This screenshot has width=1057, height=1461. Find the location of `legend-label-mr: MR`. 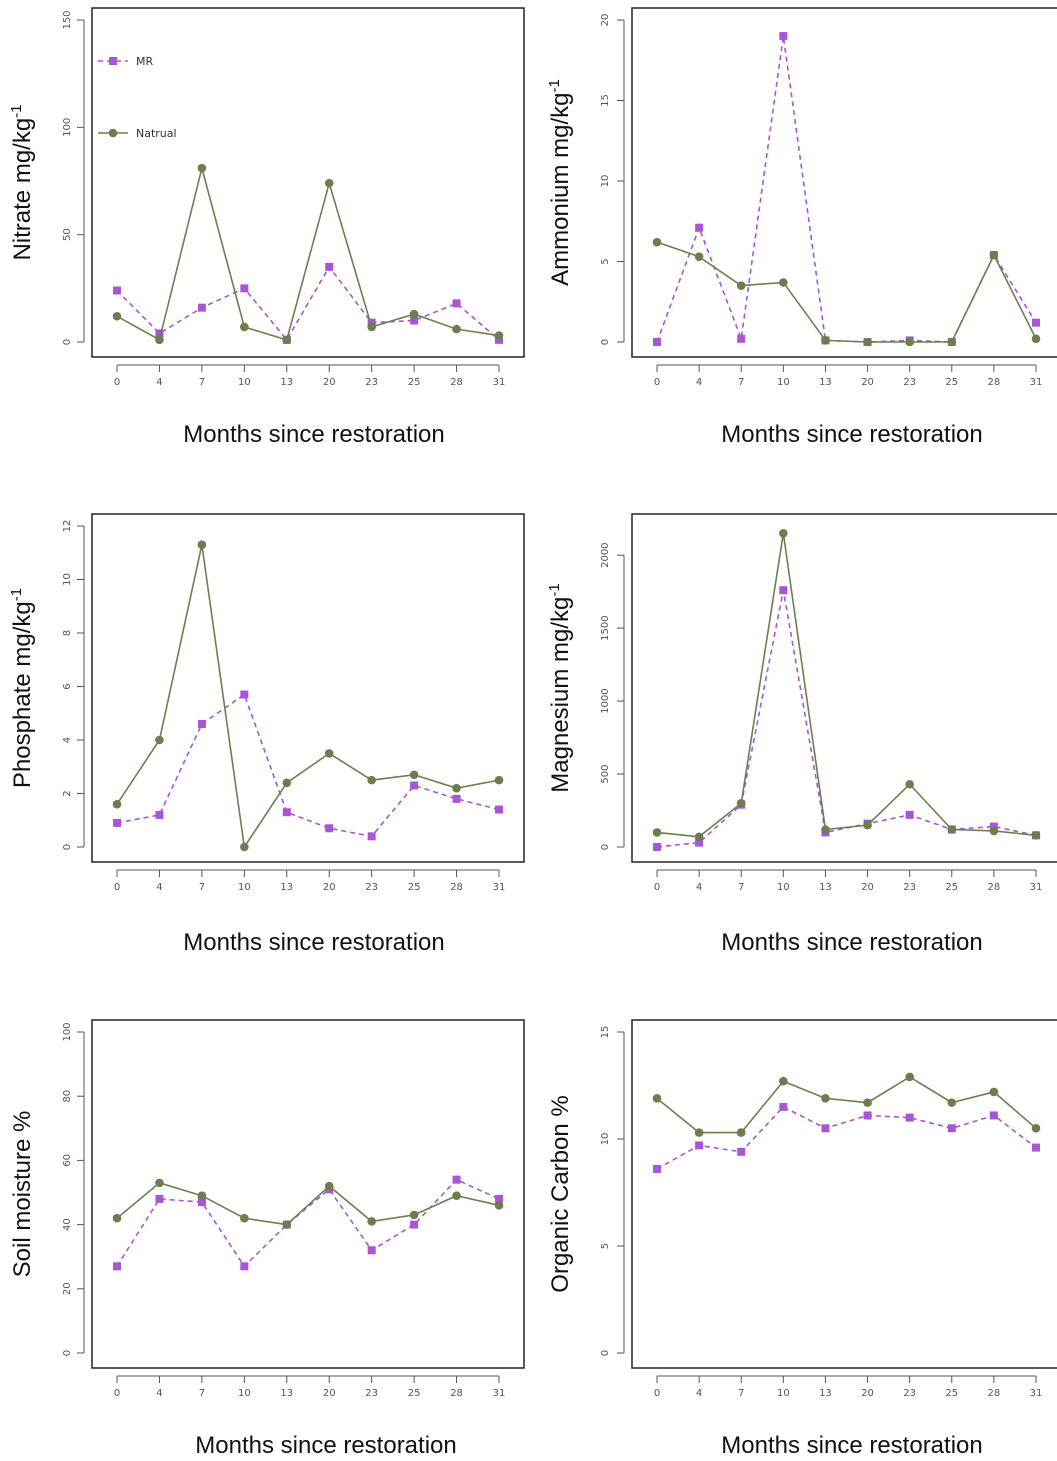

legend-label-mr: MR is located at coordinates (144, 61).